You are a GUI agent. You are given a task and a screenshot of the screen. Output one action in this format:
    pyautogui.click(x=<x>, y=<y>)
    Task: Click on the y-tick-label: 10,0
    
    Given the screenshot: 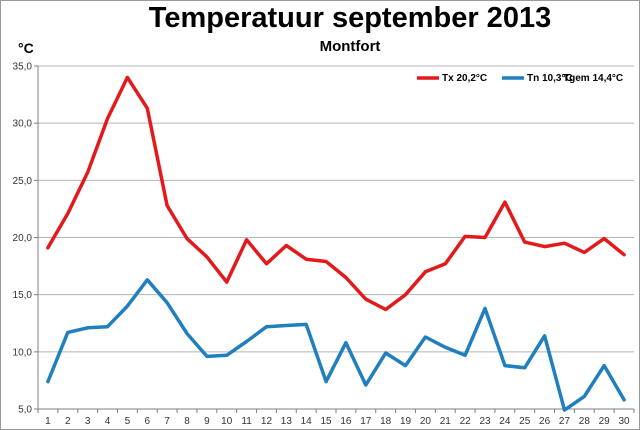 What is the action you would take?
    pyautogui.click(x=23, y=352)
    